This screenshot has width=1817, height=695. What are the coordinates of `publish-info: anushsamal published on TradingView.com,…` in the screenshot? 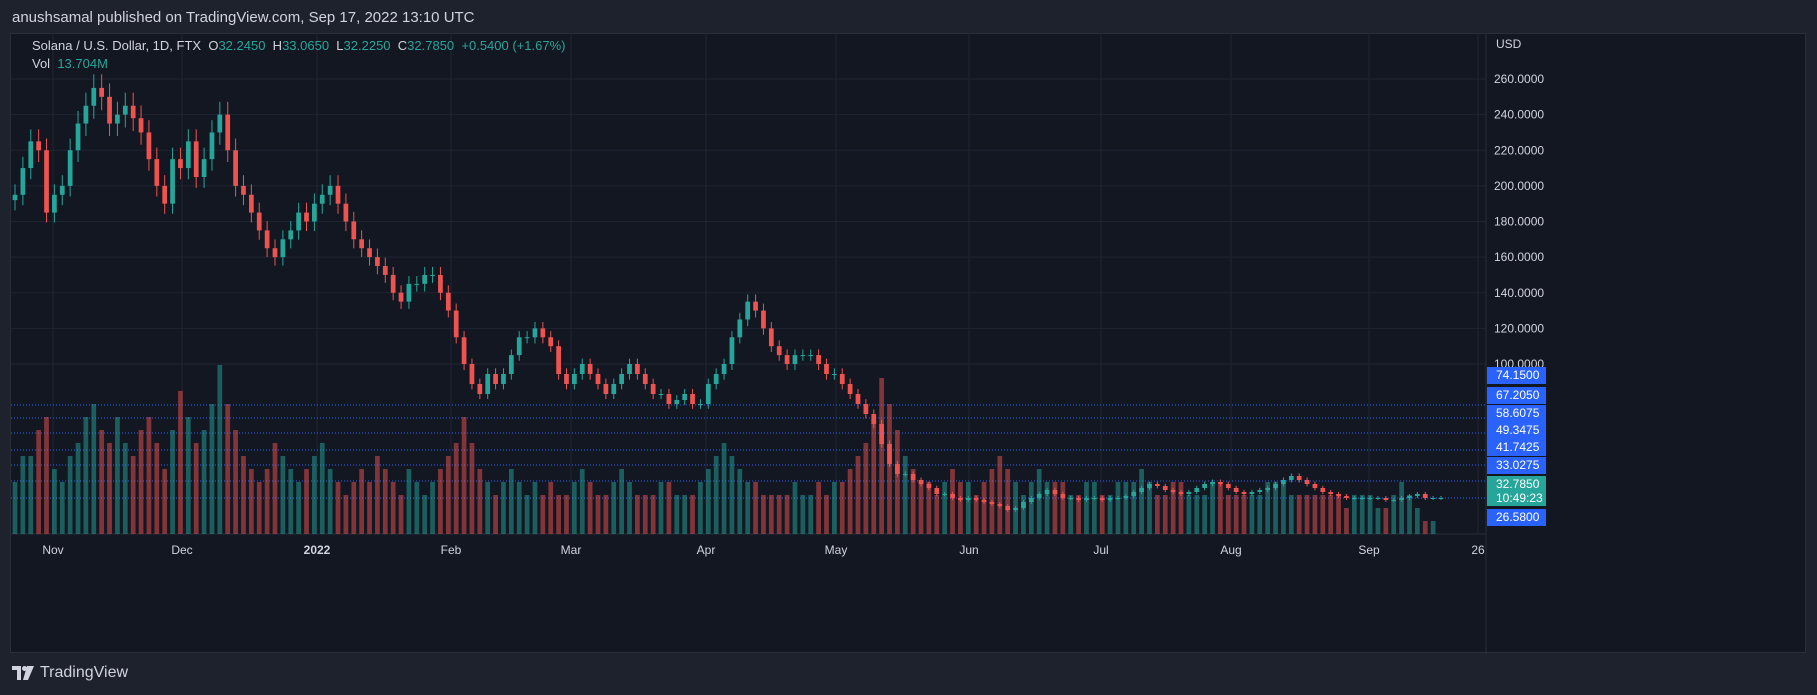 It's located at (243, 17).